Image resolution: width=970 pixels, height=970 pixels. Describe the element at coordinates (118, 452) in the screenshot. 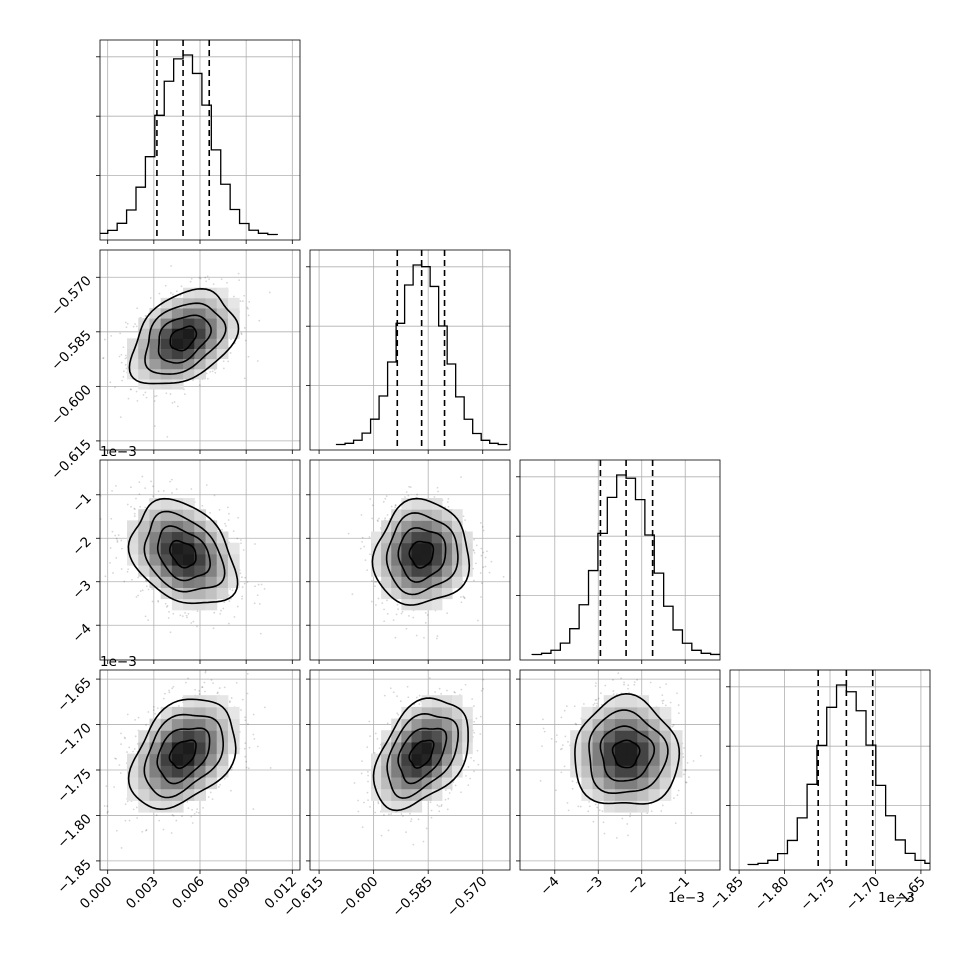

I see `y-offset-label: 1e−3` at that location.